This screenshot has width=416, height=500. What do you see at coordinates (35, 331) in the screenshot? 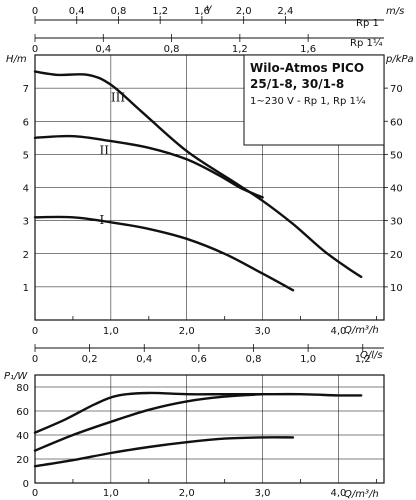
I see `x-tick-label: 0` at bounding box center [35, 331].